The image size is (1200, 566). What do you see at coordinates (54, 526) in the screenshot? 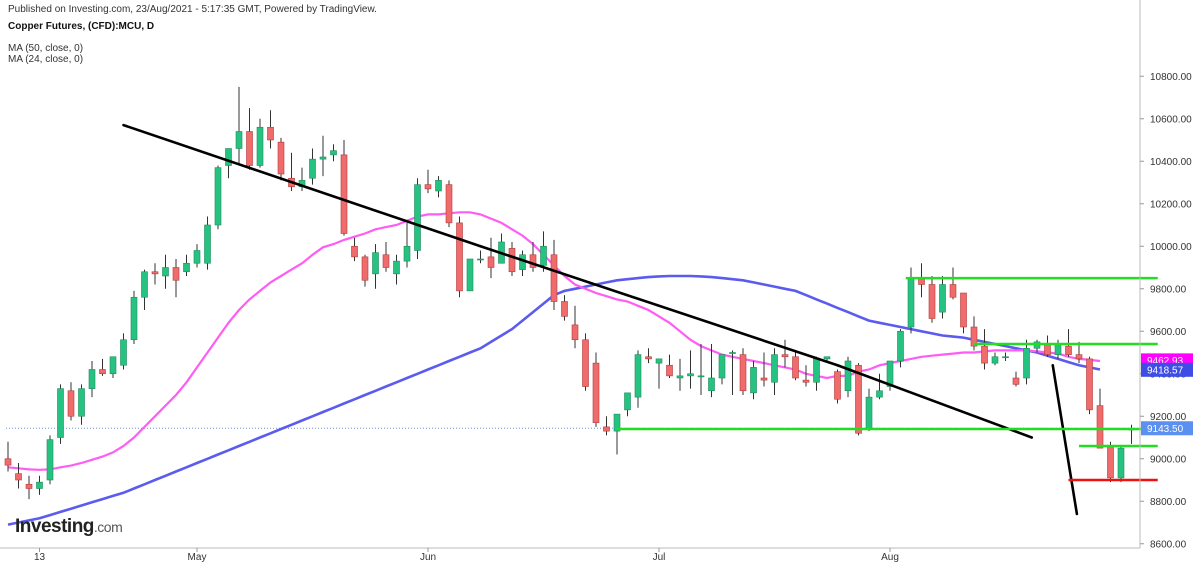
I see `logo-main: Investing` at bounding box center [54, 526].